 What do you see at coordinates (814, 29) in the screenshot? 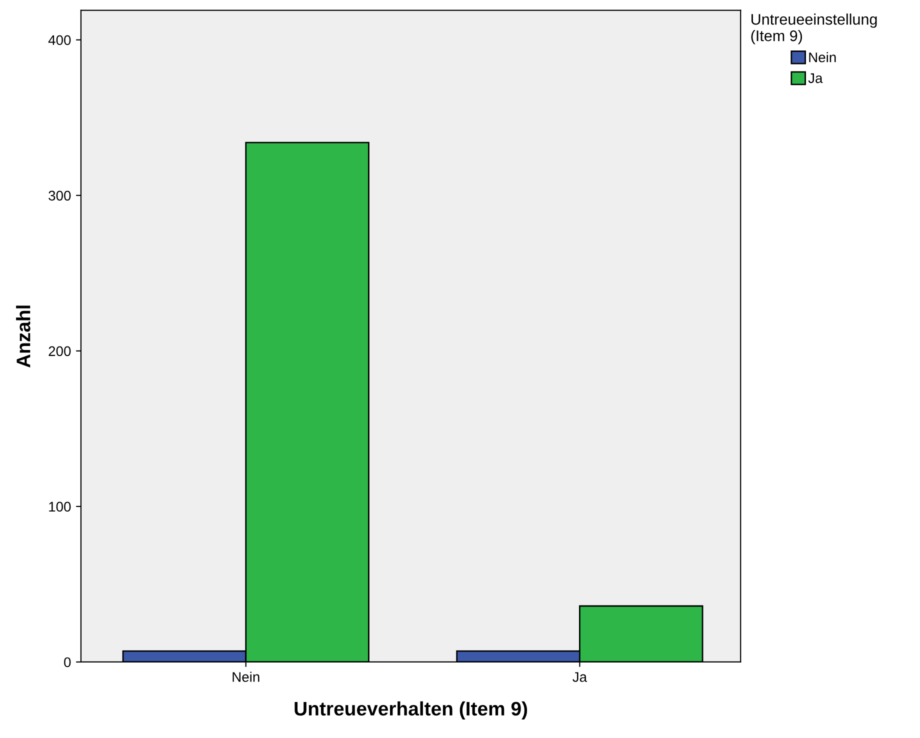
I see `legend-title: Untreueeinstellung (Item 9)` at bounding box center [814, 29].